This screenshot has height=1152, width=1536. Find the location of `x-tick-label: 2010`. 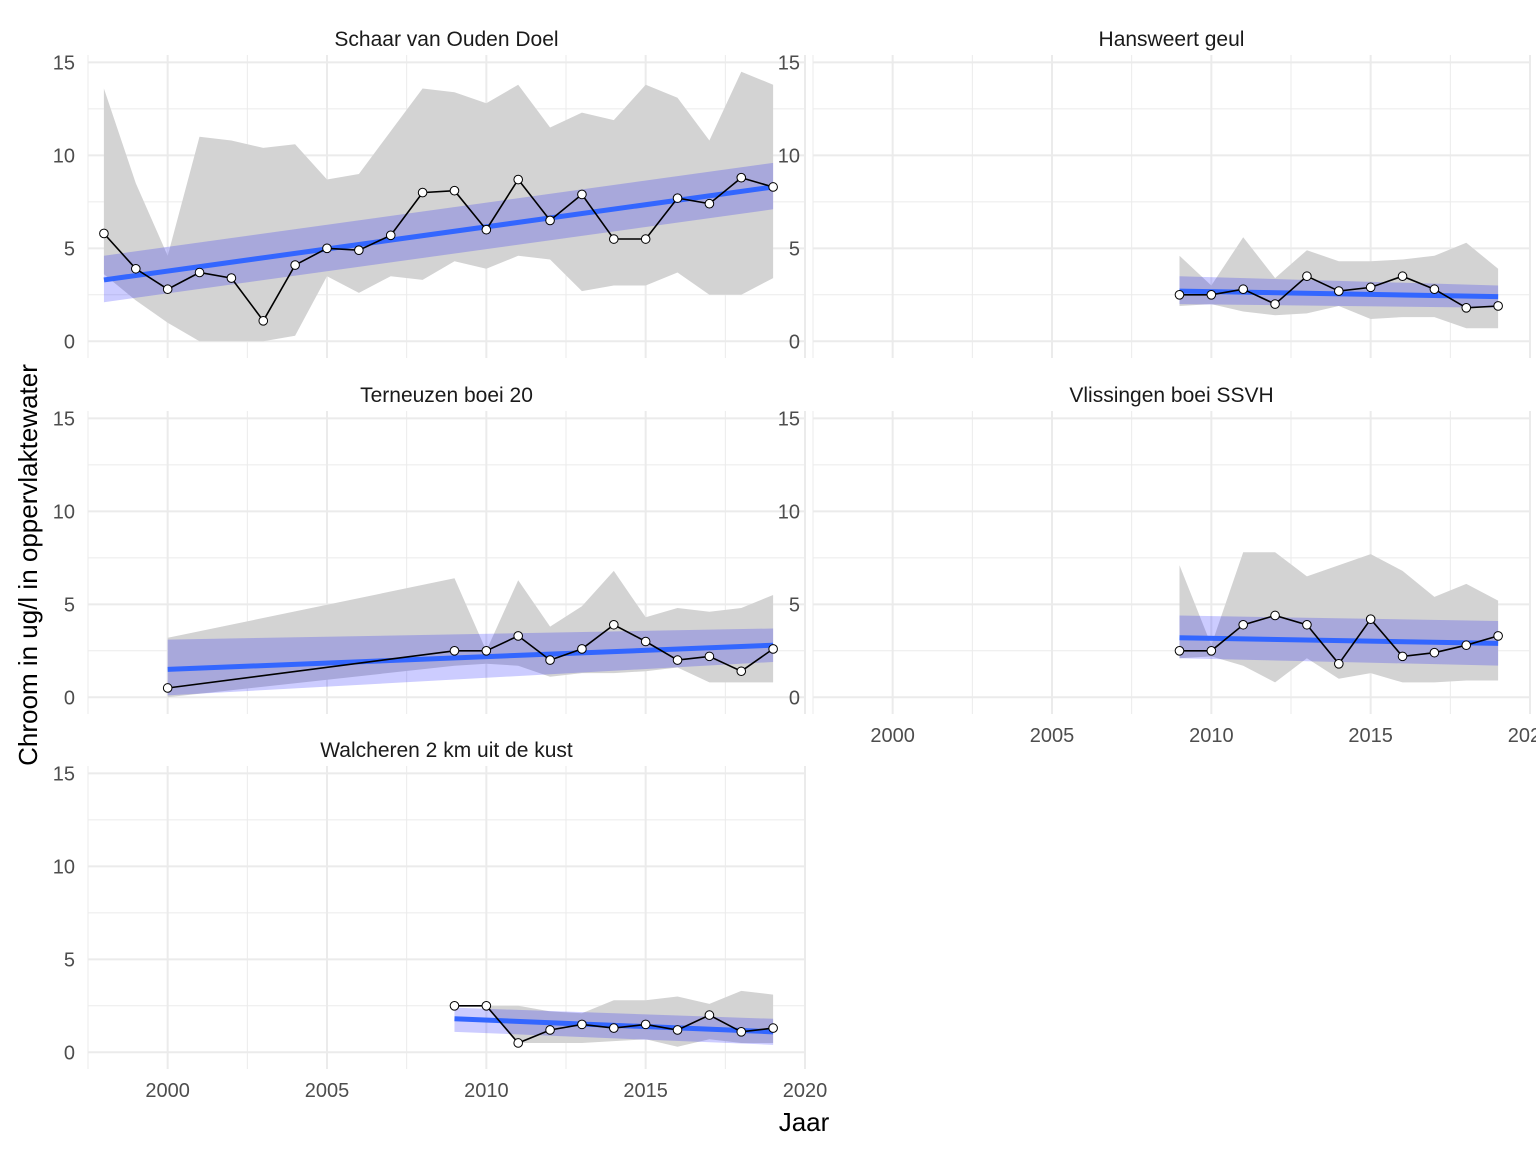

x-tick-label: 2010 is located at coordinates (1211, 736).